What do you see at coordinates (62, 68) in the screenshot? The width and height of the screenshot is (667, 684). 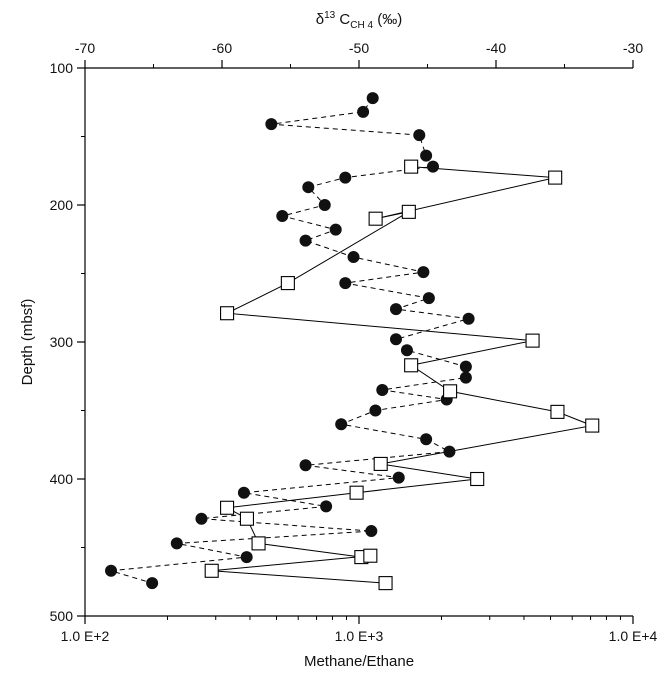 I see `y-tick-label: 100` at bounding box center [62, 68].